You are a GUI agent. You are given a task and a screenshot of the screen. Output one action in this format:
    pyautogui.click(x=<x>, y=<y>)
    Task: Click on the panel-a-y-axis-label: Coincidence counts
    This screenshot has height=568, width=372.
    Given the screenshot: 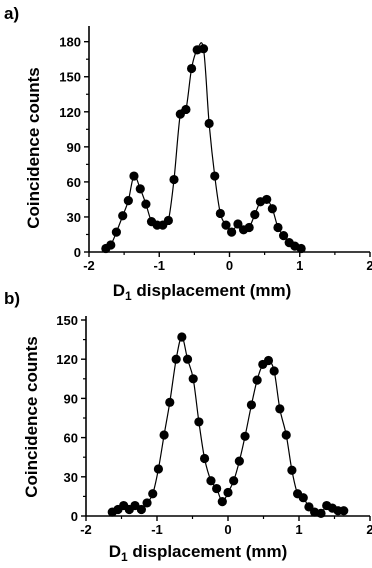 What is the action you would take?
    pyautogui.click(x=33, y=148)
    